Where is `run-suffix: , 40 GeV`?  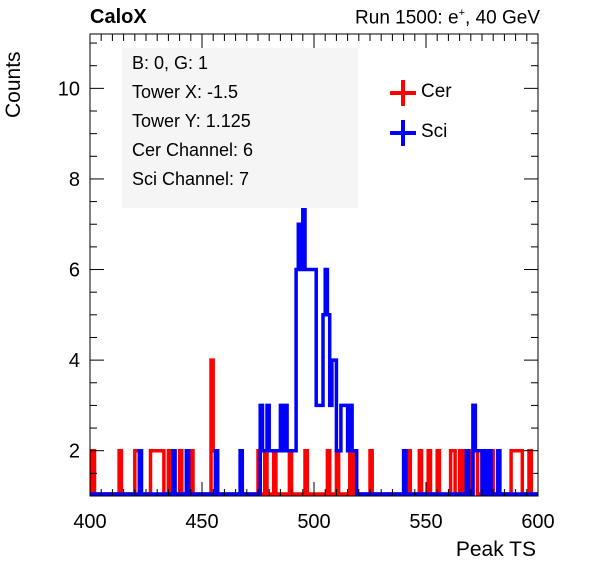 run-suffix: , 40 GeV is located at coordinates (502, 18).